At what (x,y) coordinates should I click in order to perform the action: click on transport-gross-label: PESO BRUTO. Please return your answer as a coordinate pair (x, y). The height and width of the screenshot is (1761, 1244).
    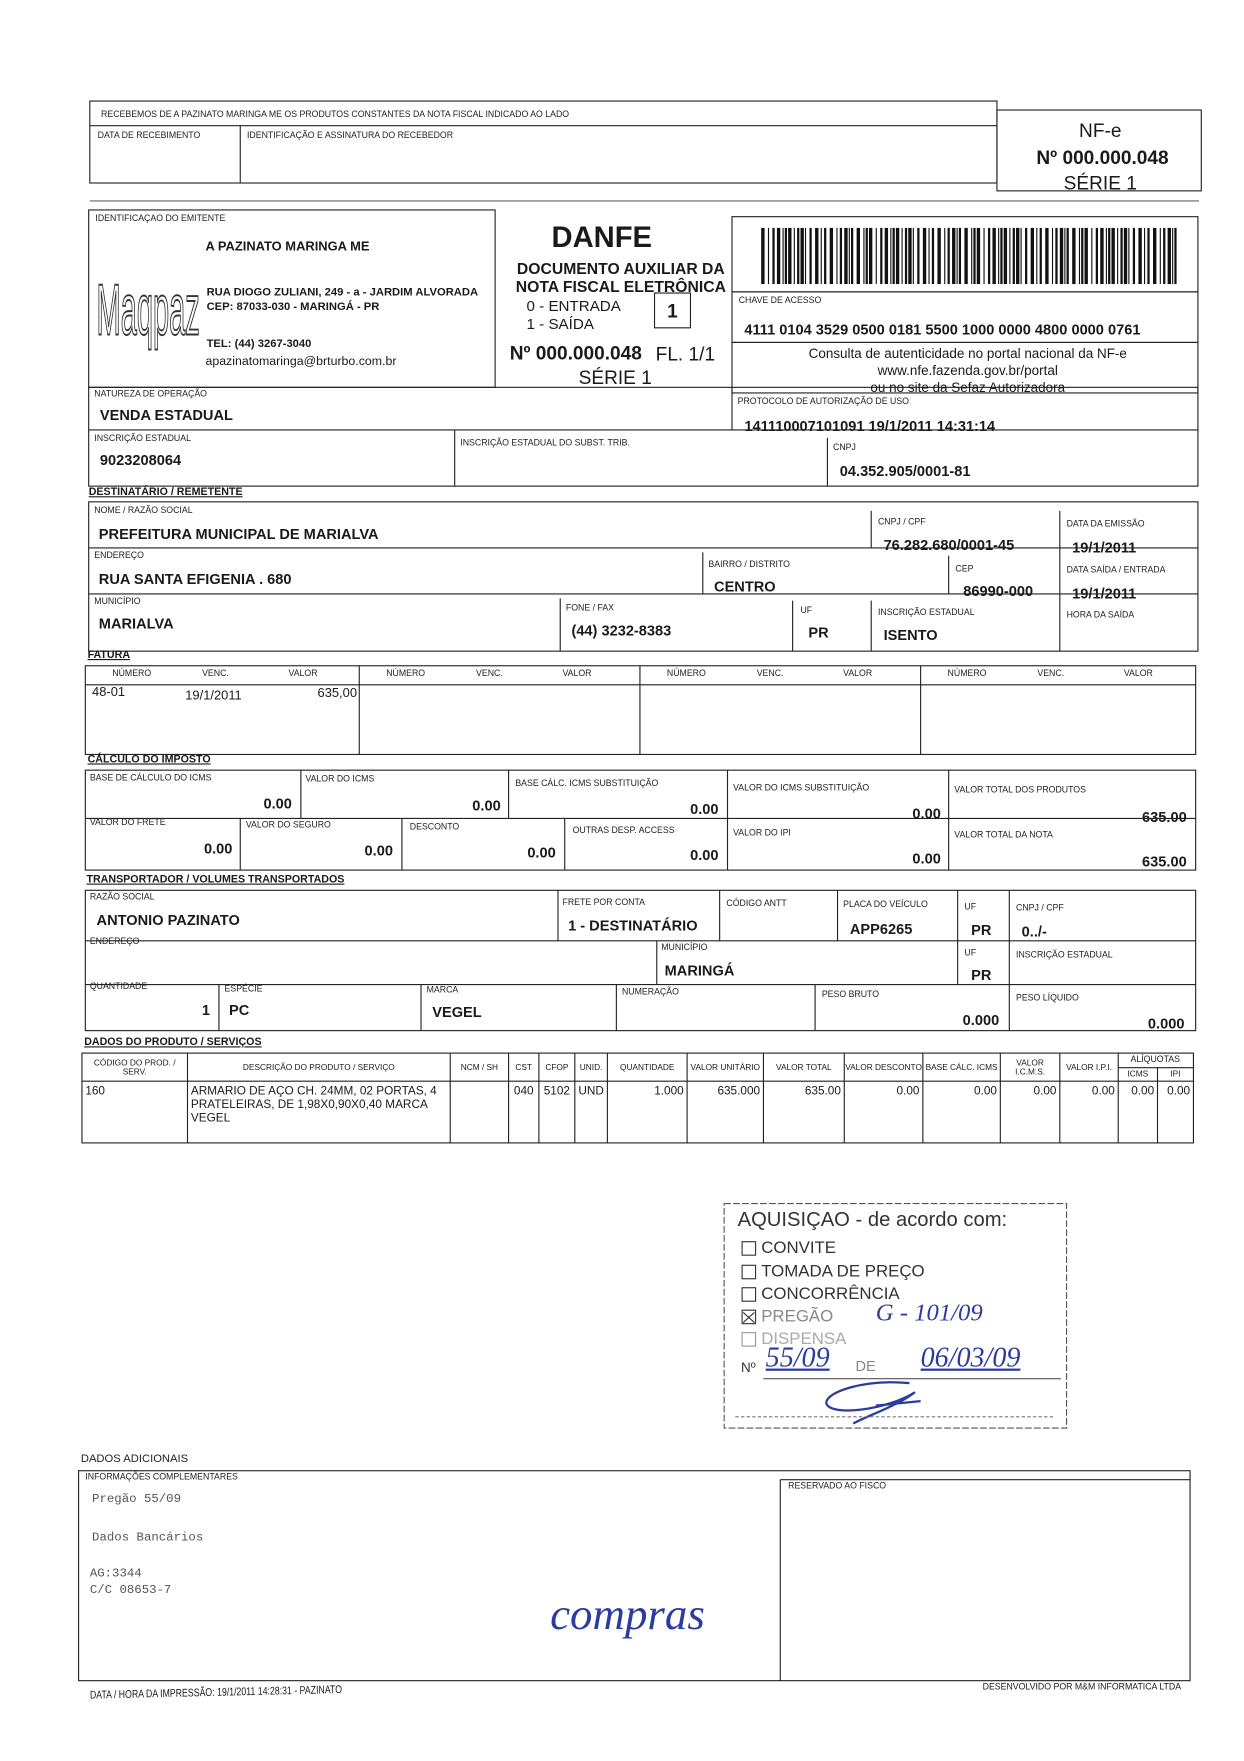
    Looking at the image, I should click on (850, 994).